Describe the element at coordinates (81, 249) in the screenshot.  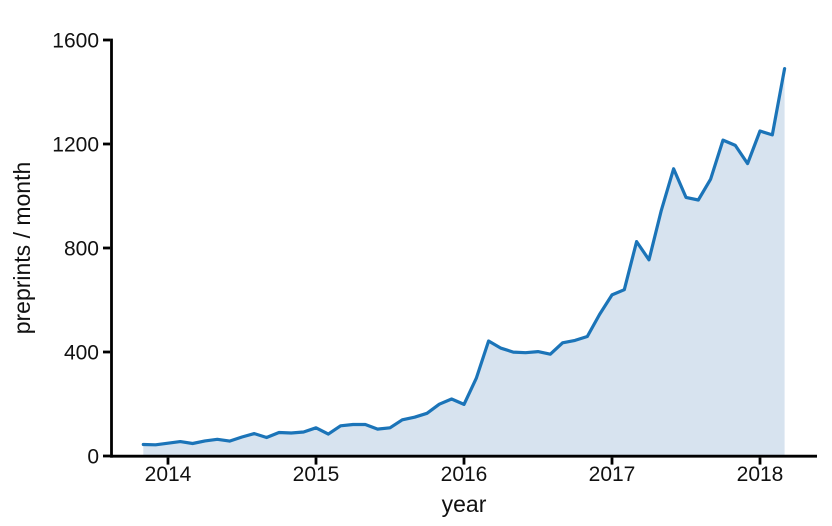
I see `y-tick-label-800: 800` at that location.